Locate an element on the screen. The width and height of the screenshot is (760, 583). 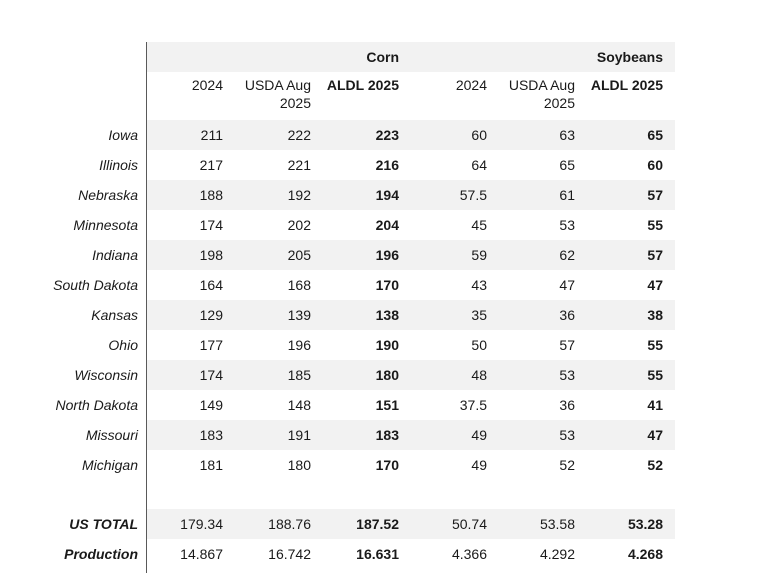
soy-usda-aug-2025-cell: 62 is located at coordinates (567, 255).